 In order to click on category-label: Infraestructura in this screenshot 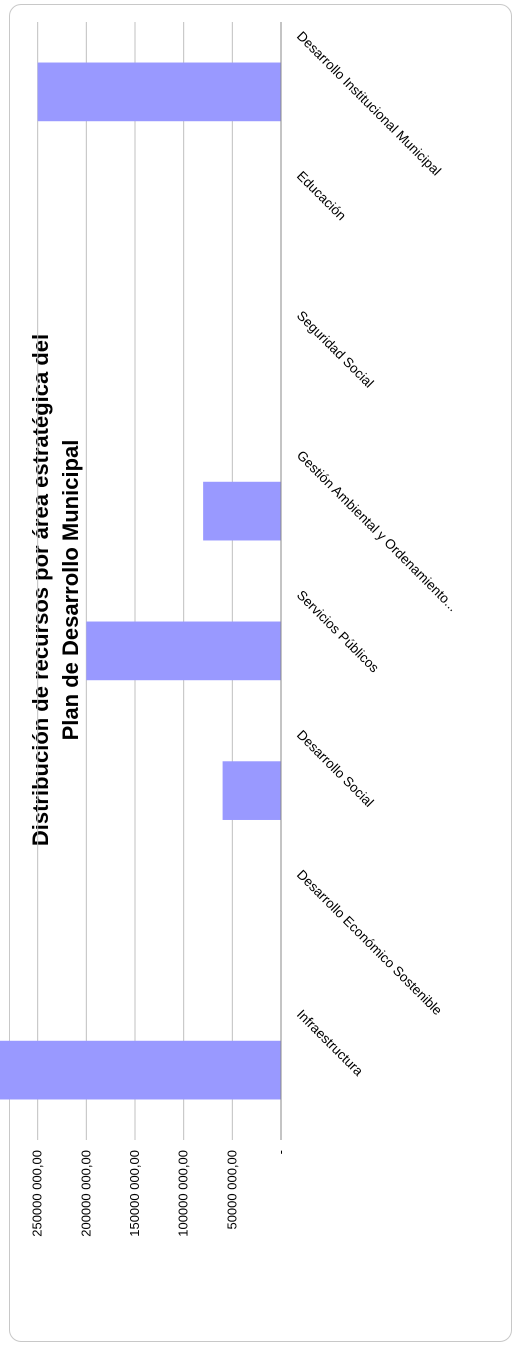, I will do `click(330, 1043)`.